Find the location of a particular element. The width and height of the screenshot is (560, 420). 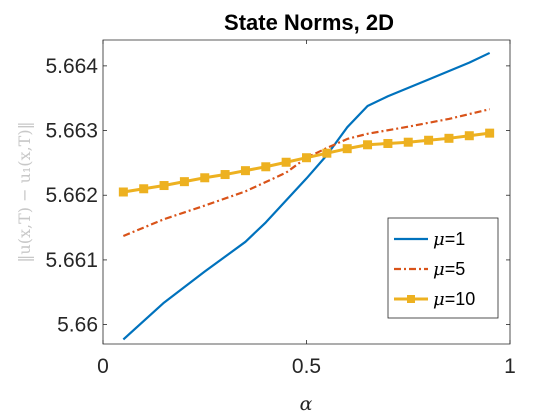

legend-value: =5 is located at coordinates (455, 269).